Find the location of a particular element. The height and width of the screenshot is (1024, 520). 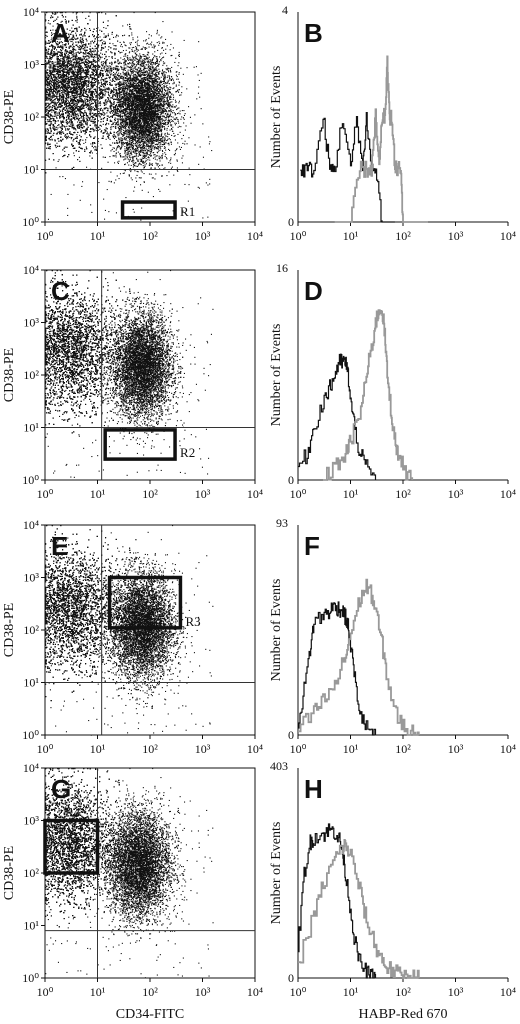

panel-f: 10⁰ 10¹ 10² 10³ 10⁴ 93 0 Number of Events F is located at coordinates (392, 636).